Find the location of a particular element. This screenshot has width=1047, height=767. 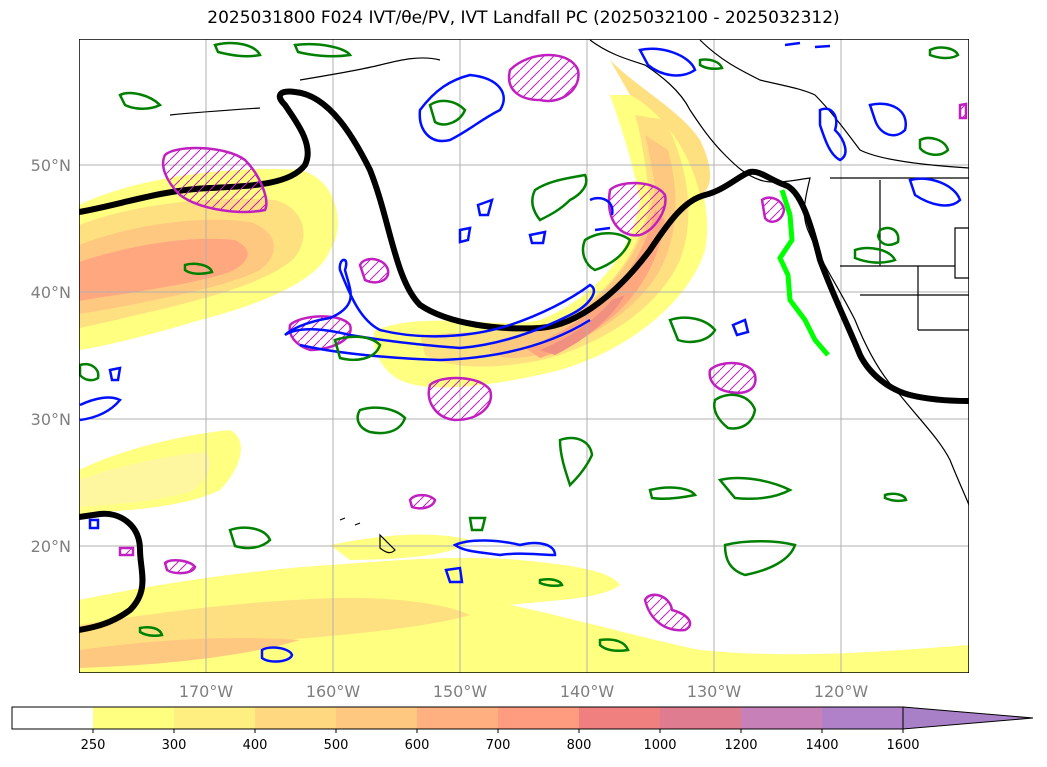

colorbar: 250 300 400 500 600 700 800 1000 1200 1400 1600 is located at coordinates (522, 729).